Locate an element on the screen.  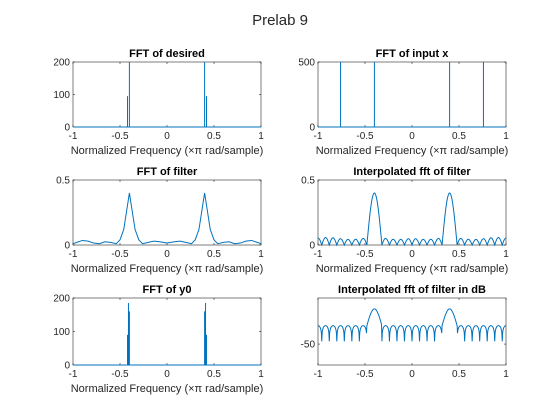
figure-title: Prelab 9 is located at coordinates (280, 20).